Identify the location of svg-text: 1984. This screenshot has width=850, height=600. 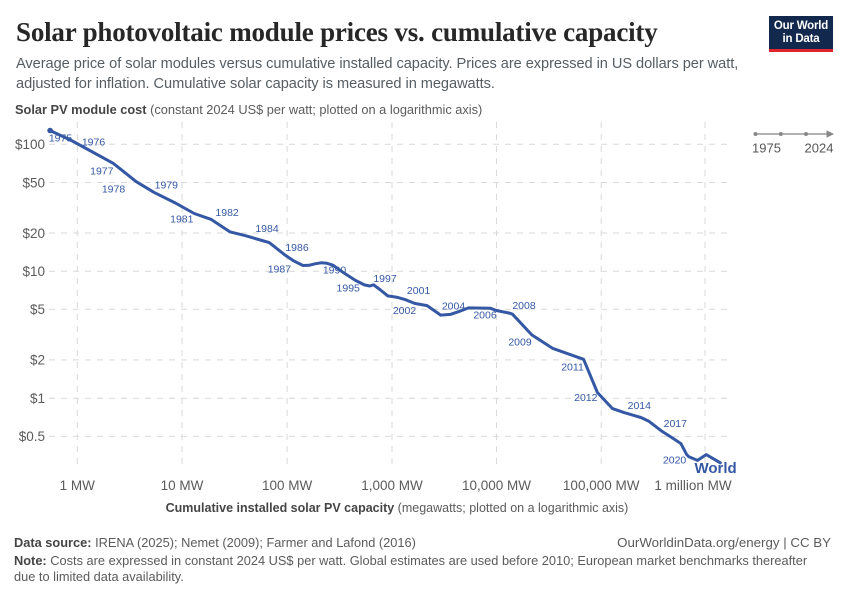
(267, 229).